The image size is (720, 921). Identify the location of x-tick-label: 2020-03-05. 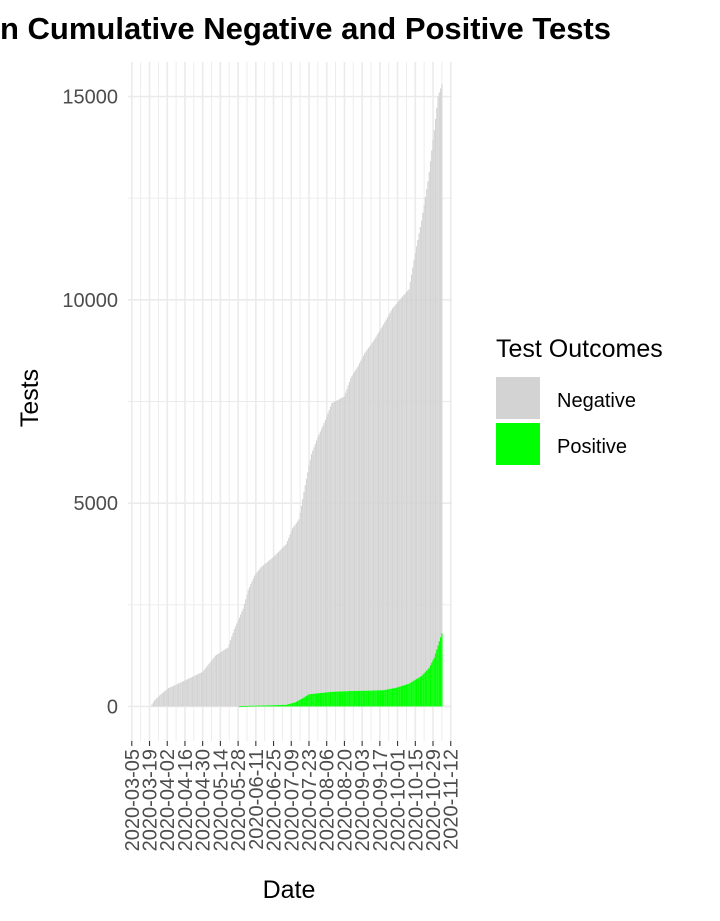
(133, 800).